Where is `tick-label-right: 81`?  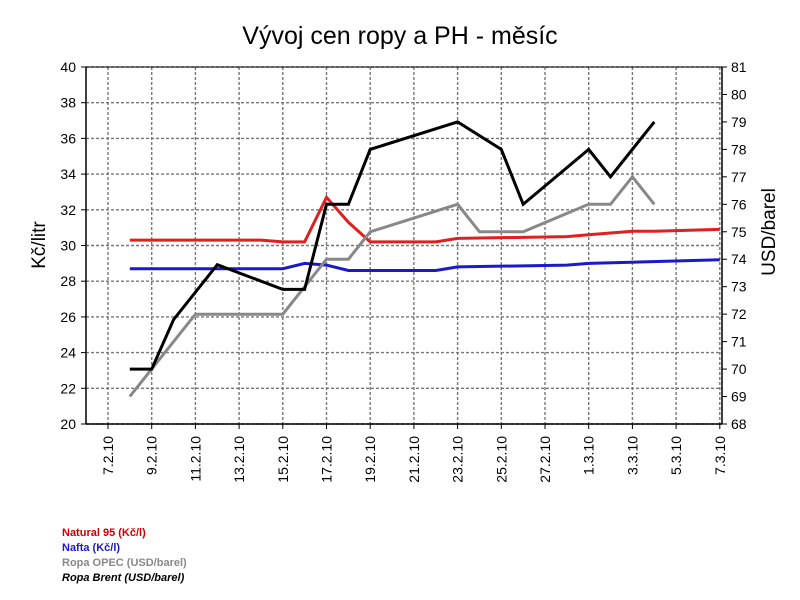 tick-label-right: 81 is located at coordinates (739, 67).